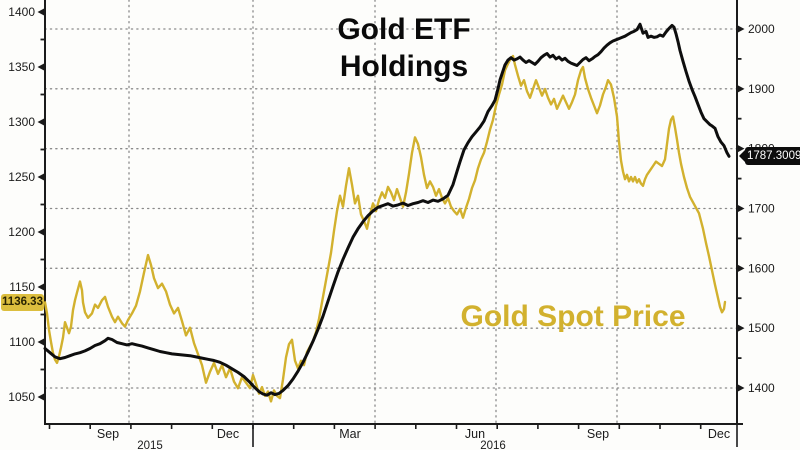 The image size is (800, 450). What do you see at coordinates (21, 397) in the screenshot?
I see `left-axis-tick-label: 1050` at bounding box center [21, 397].